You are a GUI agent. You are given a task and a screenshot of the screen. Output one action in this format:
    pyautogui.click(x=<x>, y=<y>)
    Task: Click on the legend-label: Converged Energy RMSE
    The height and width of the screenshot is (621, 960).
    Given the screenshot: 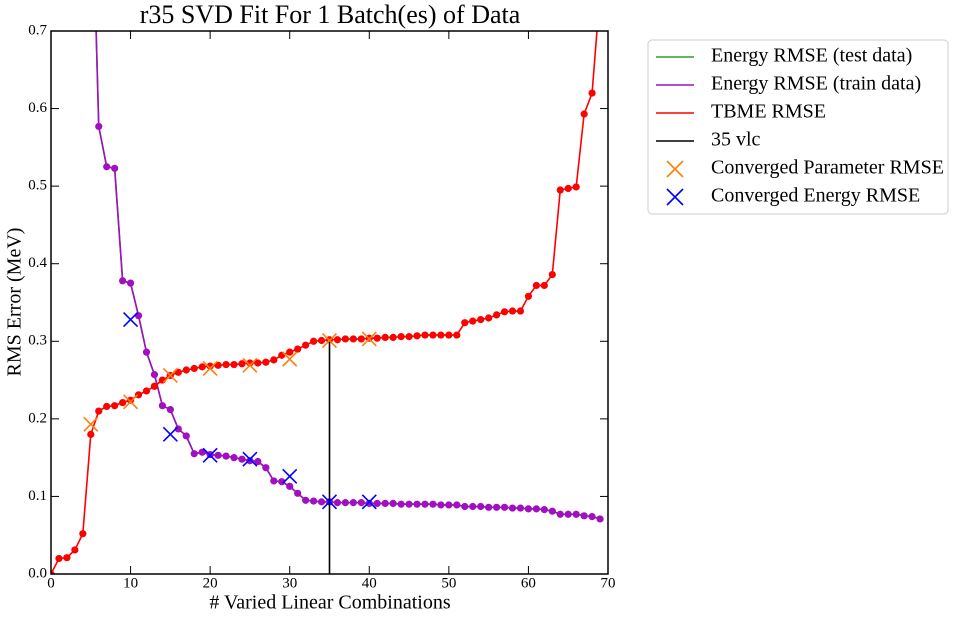 What is the action you would take?
    pyautogui.click(x=815, y=196)
    